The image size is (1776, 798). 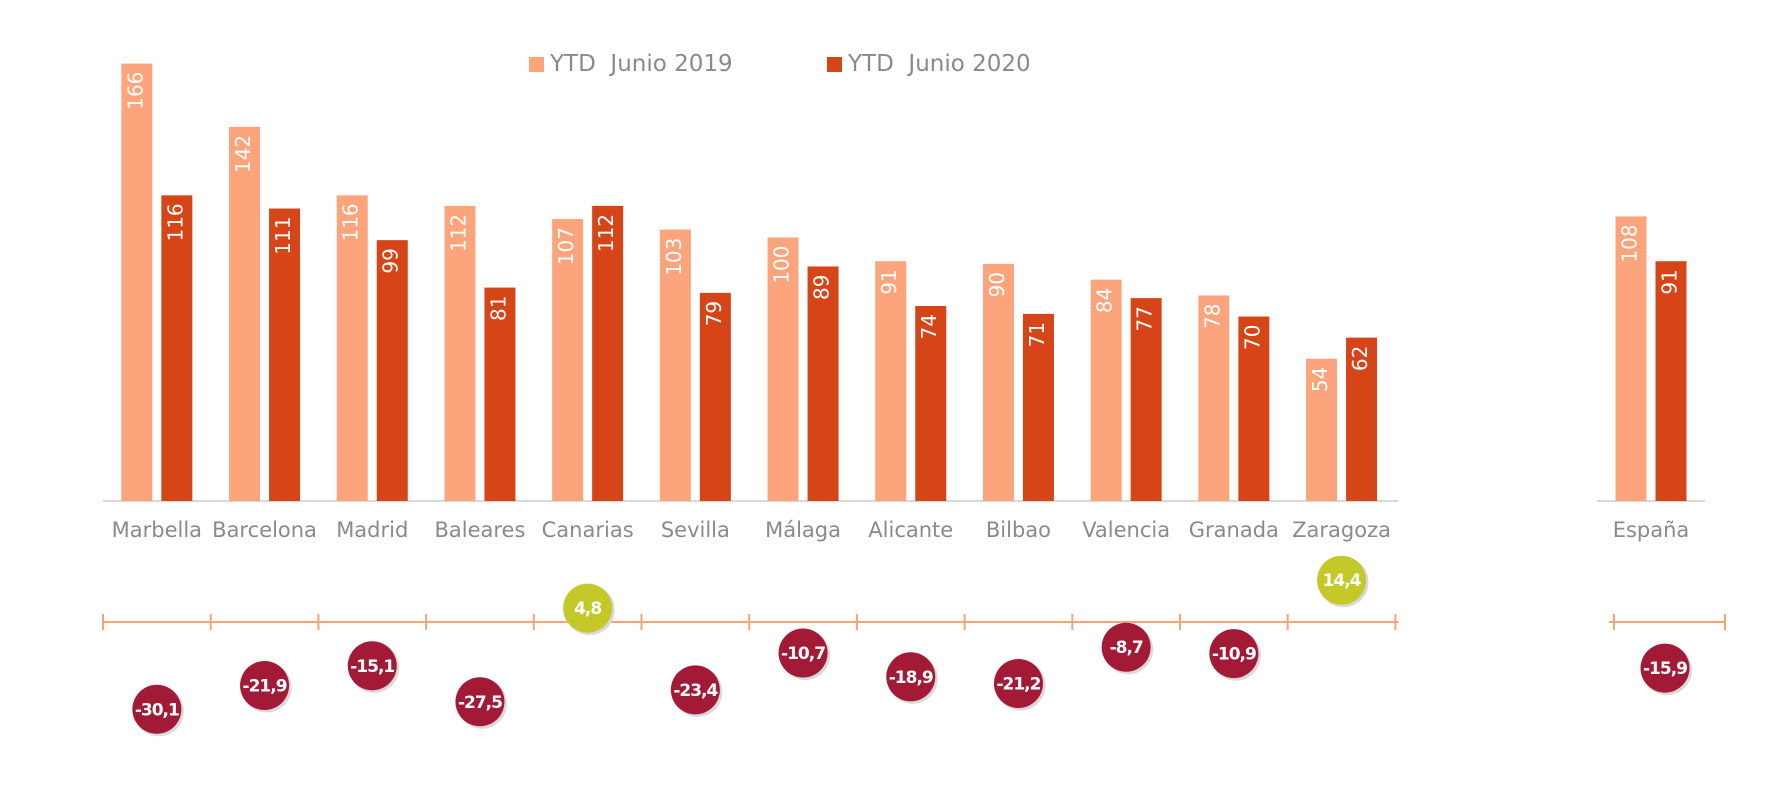 I want to click on bar-value-label: 77, so click(x=1145, y=318).